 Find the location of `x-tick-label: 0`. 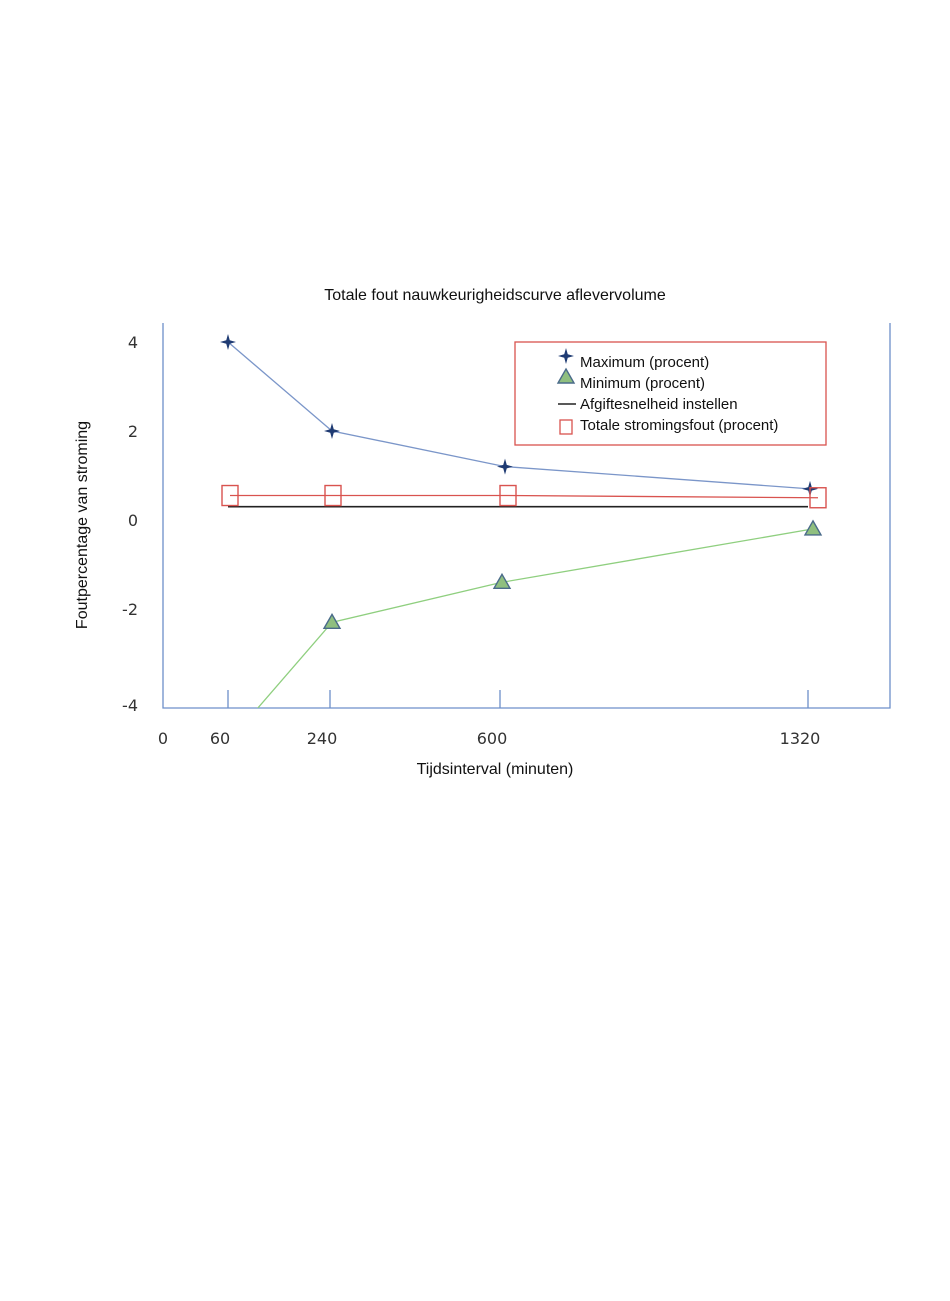

x-tick-label: 0 is located at coordinates (163, 738).